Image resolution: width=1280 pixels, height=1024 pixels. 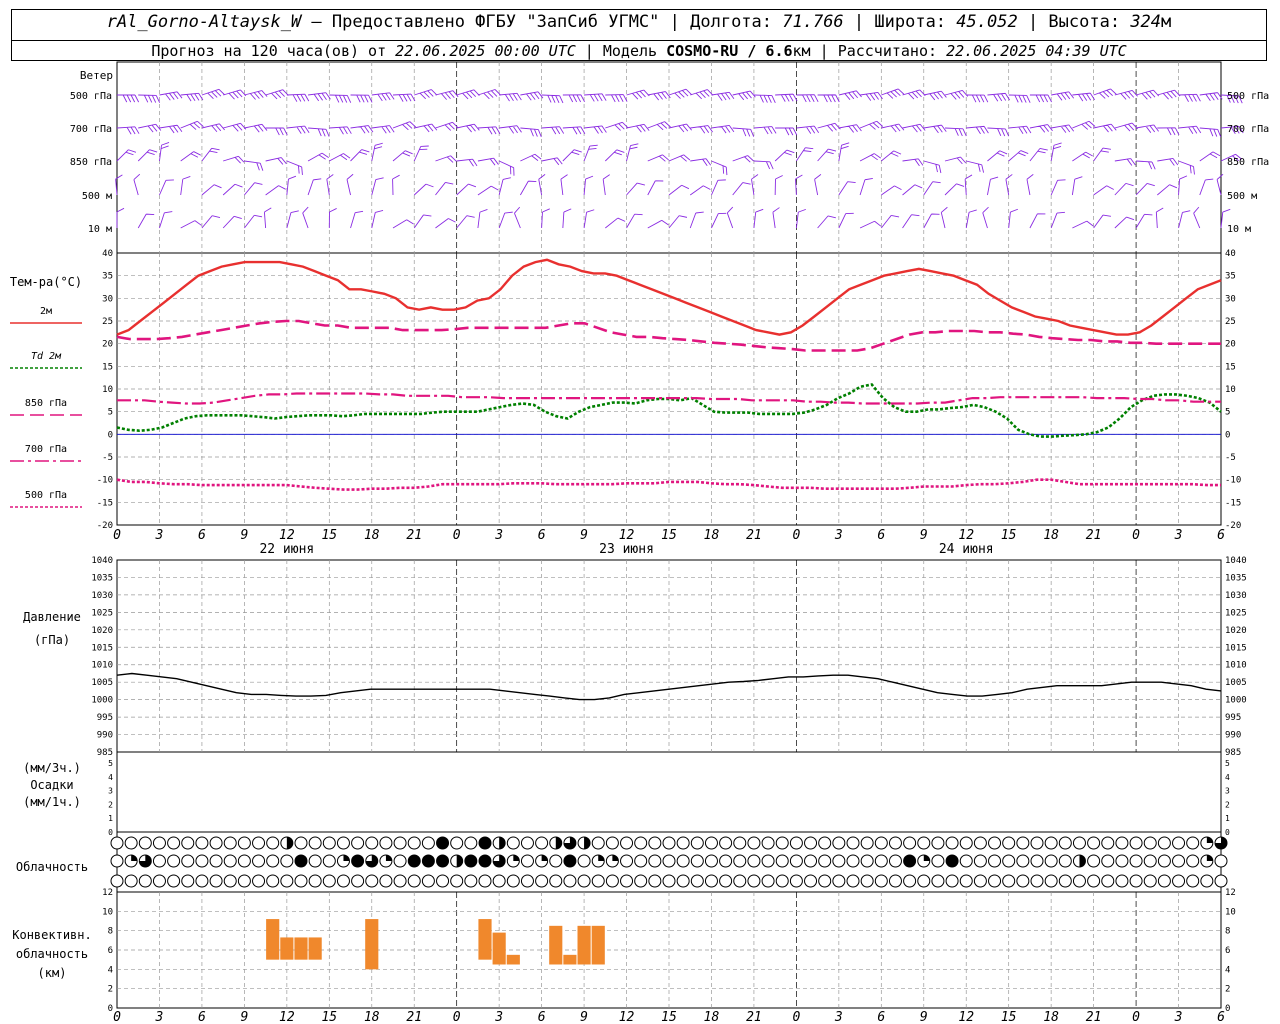 I want to click on pressure-tick-label: 990, so click(x=105, y=736).